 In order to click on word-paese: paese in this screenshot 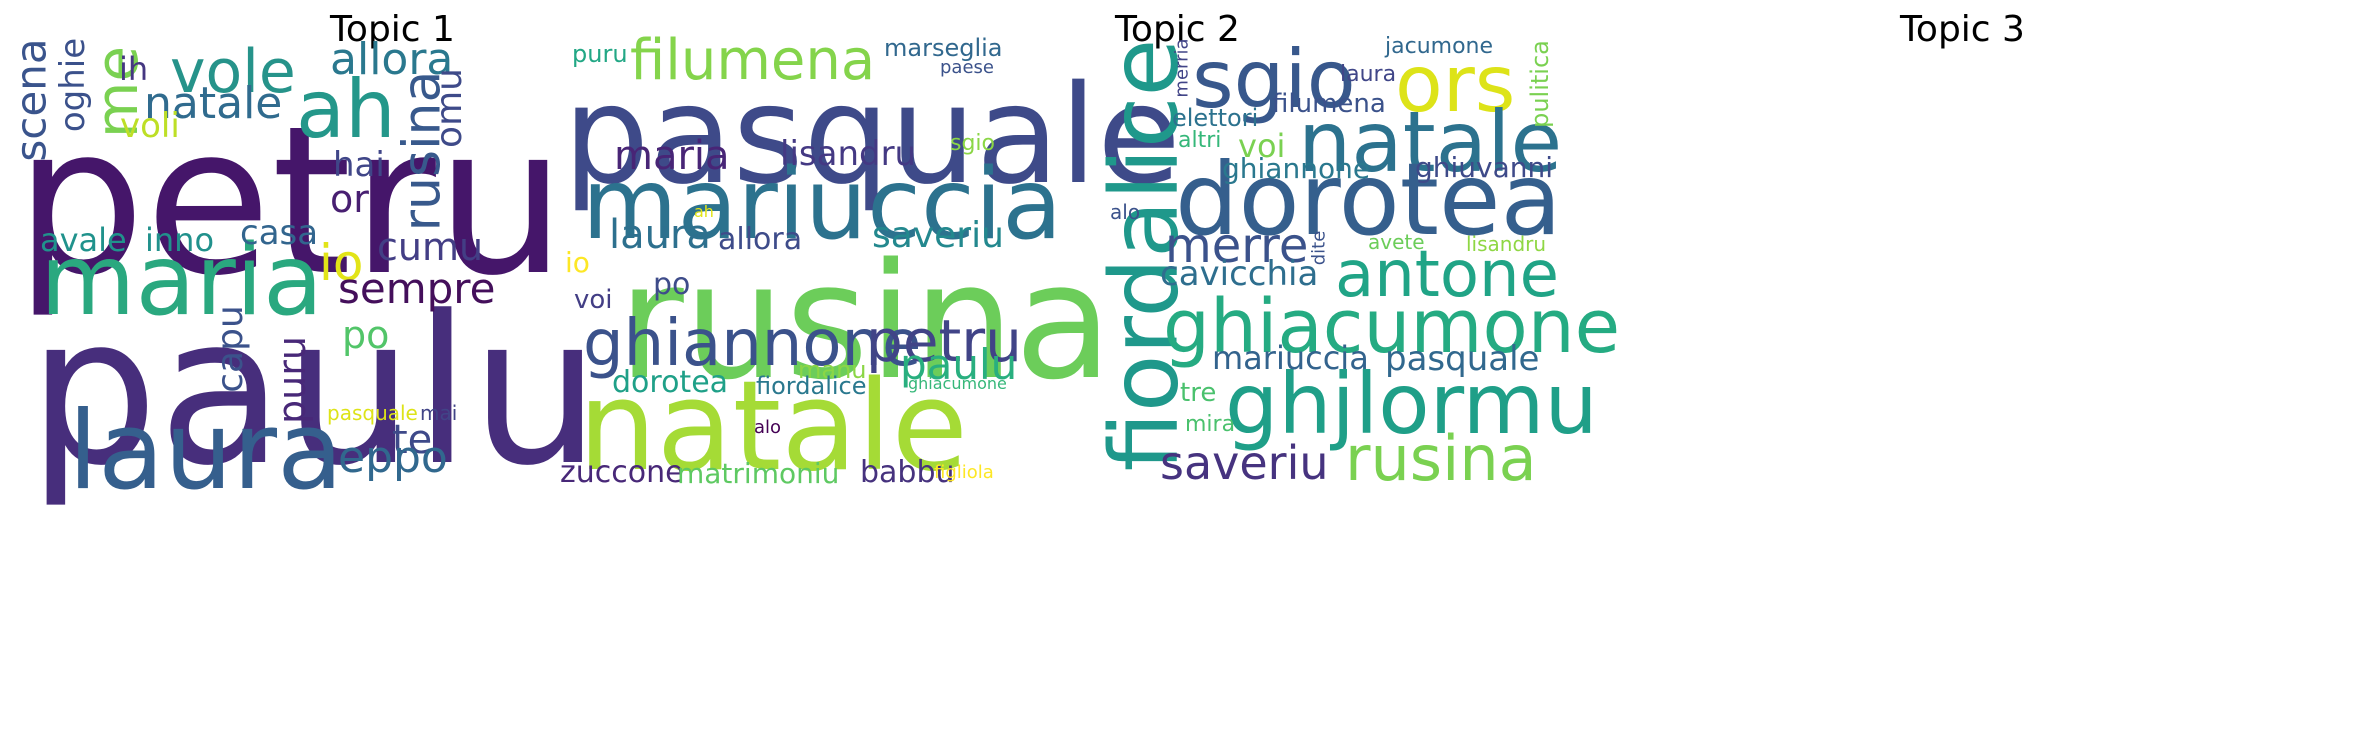, I will do `click(967, 67)`.